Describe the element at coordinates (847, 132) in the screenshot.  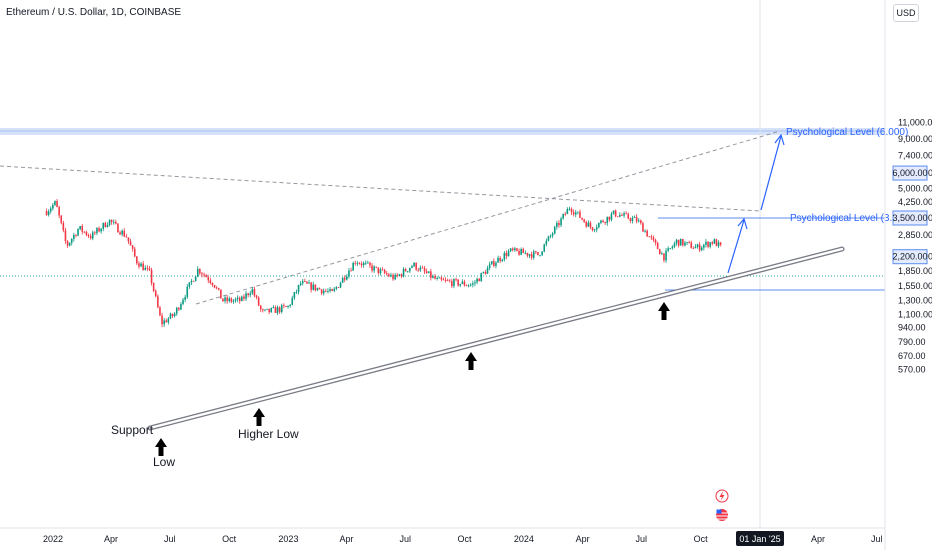
I see `level-label-6000: Psychological Level (6.000)` at that location.